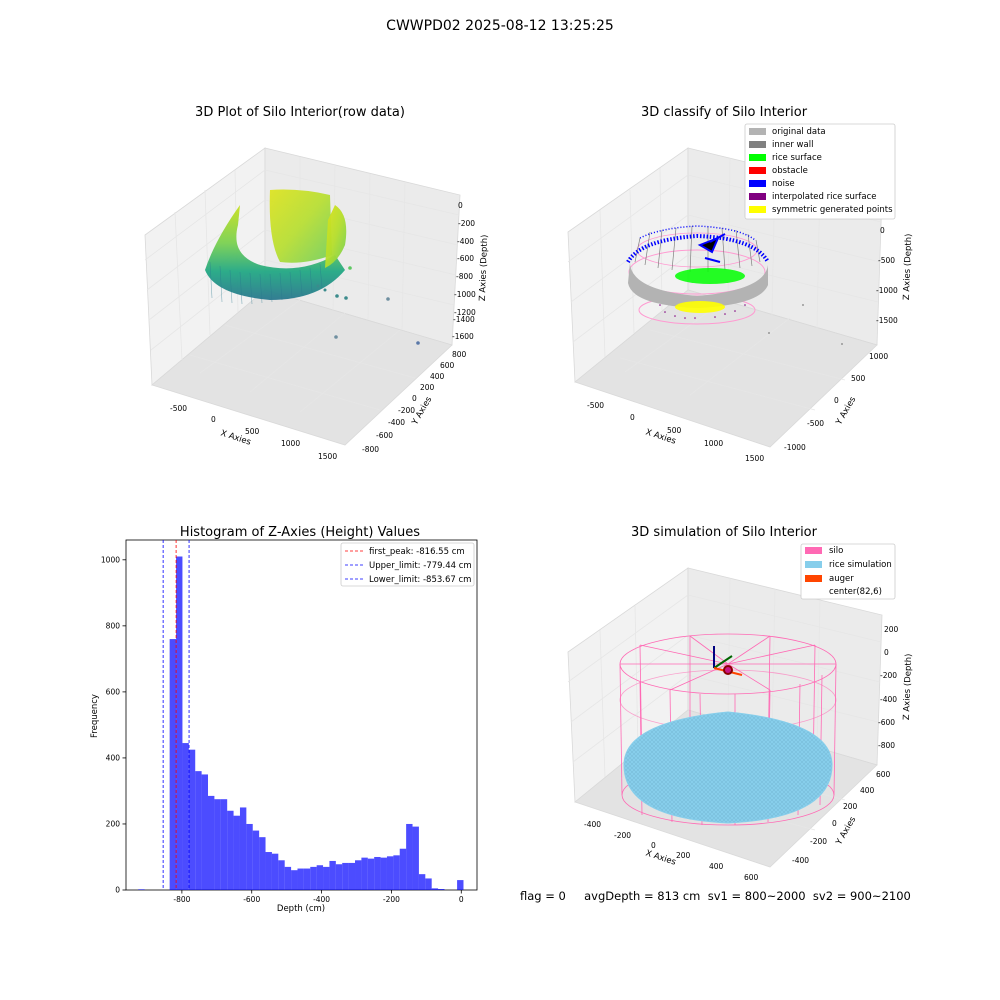 The image size is (1000, 1000). Describe the element at coordinates (447, 365) in the screenshot. I see `chart1-ytick: 600` at that location.